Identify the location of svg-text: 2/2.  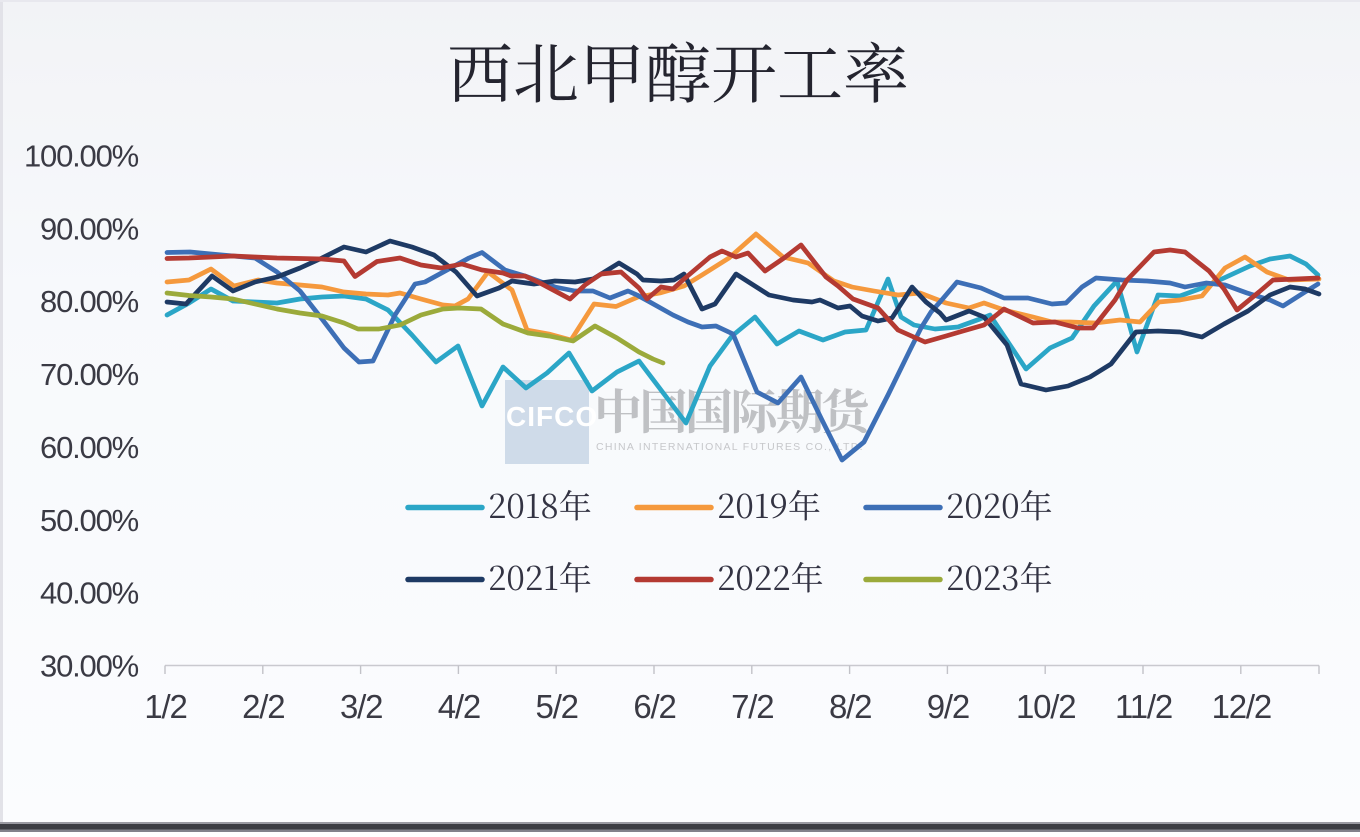
(263, 706).